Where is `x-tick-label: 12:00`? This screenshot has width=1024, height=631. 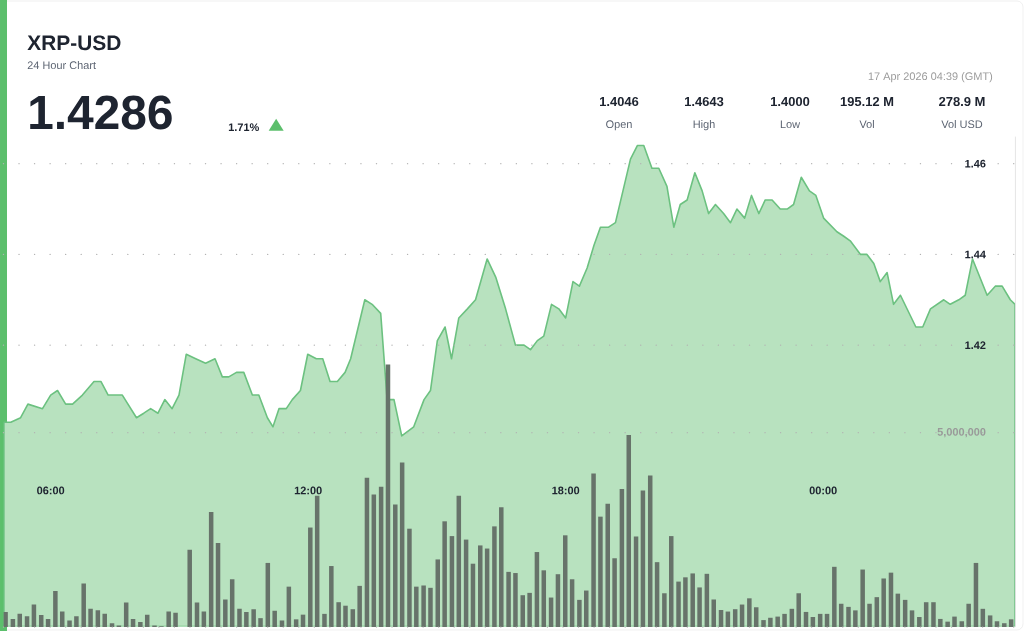
x-tick-label: 12:00 is located at coordinates (308, 490).